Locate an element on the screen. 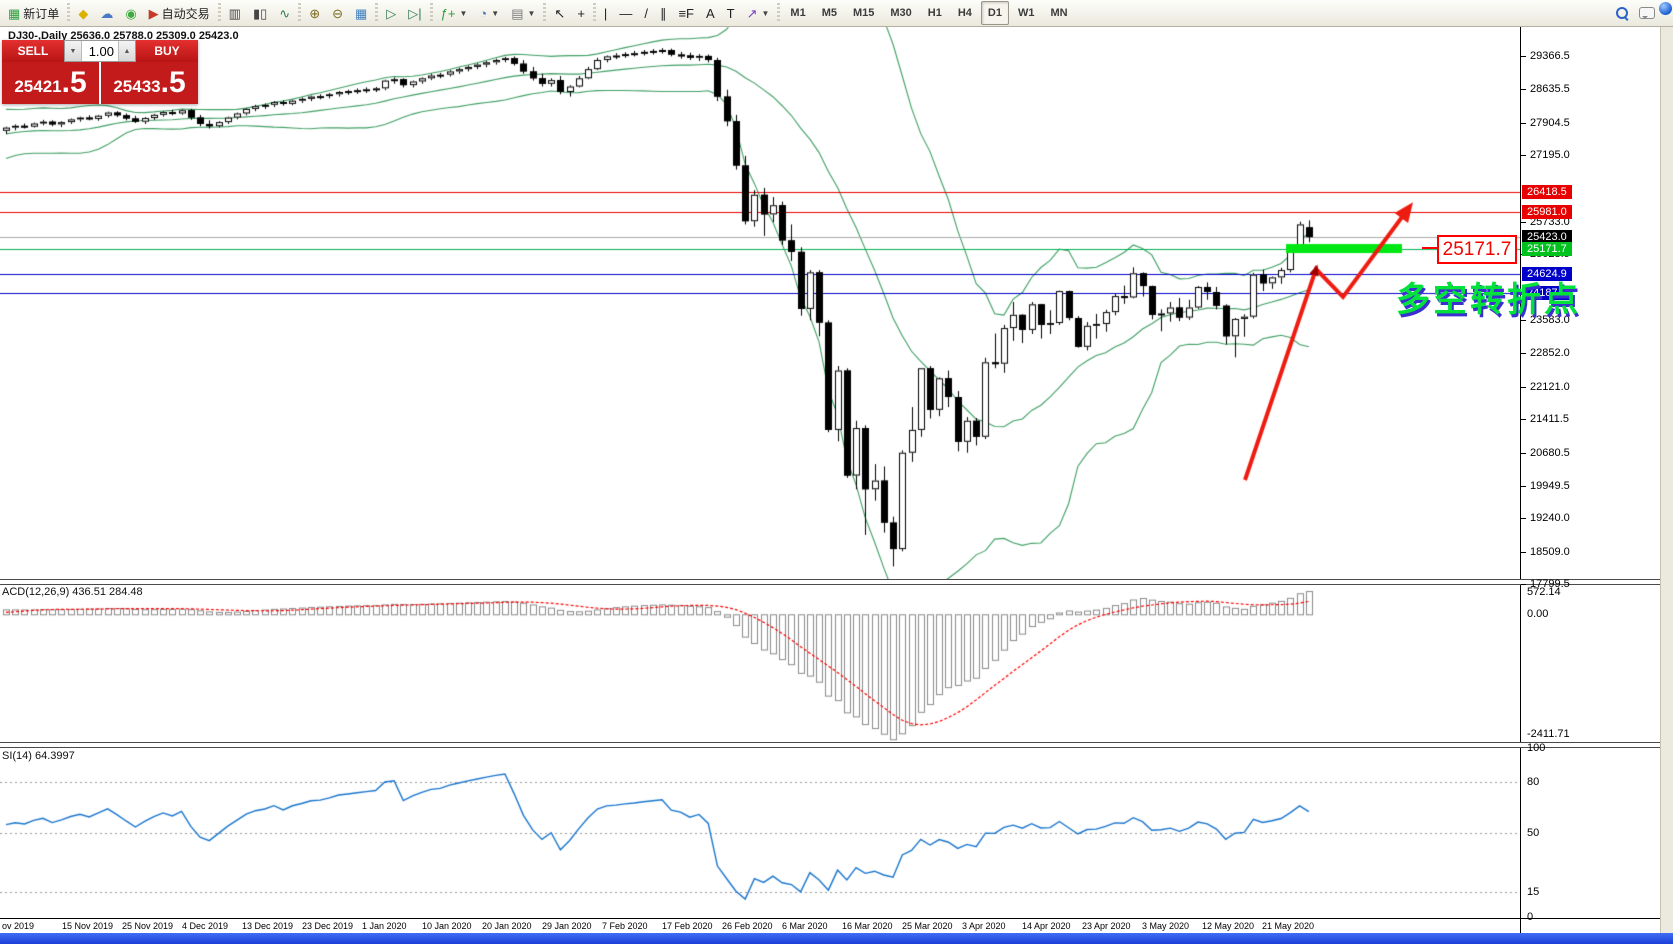 This screenshot has height=944, width=1673. rsi-scale-label: 50 is located at coordinates (1533, 832).